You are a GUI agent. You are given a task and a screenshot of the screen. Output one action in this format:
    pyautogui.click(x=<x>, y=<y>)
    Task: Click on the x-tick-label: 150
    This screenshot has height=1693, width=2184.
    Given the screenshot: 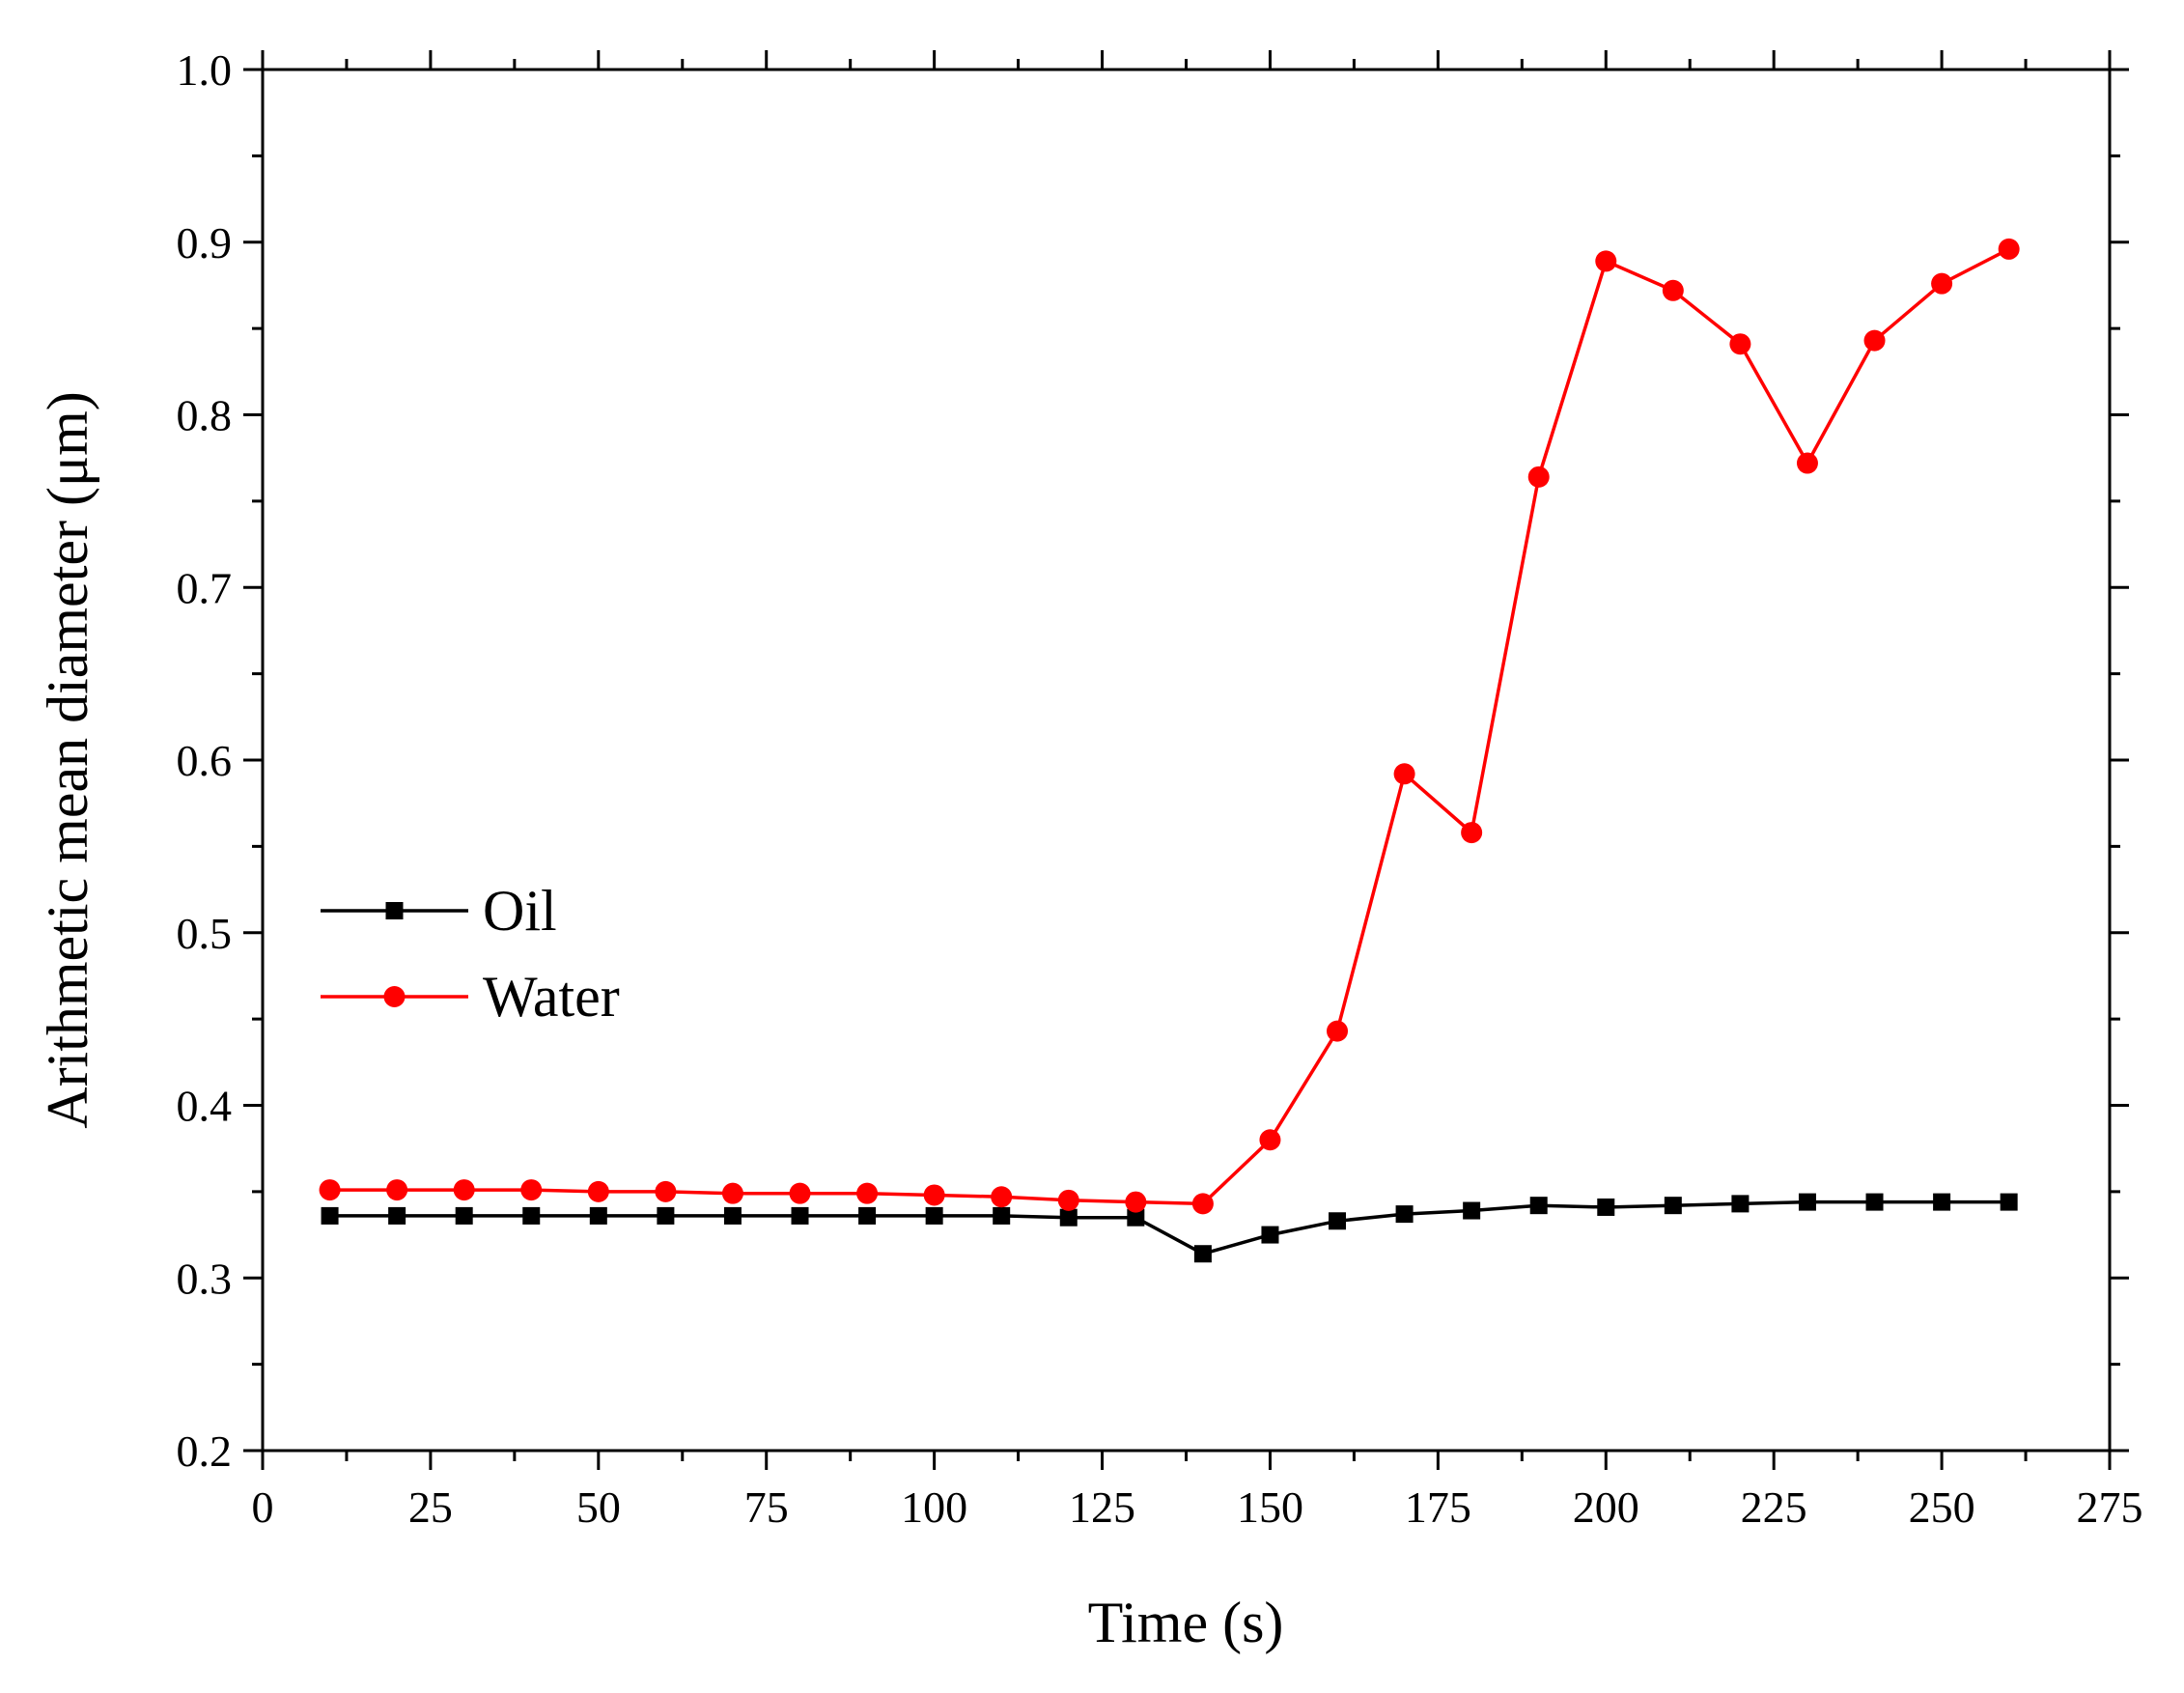 What is the action you would take?
    pyautogui.click(x=1270, y=1507)
    